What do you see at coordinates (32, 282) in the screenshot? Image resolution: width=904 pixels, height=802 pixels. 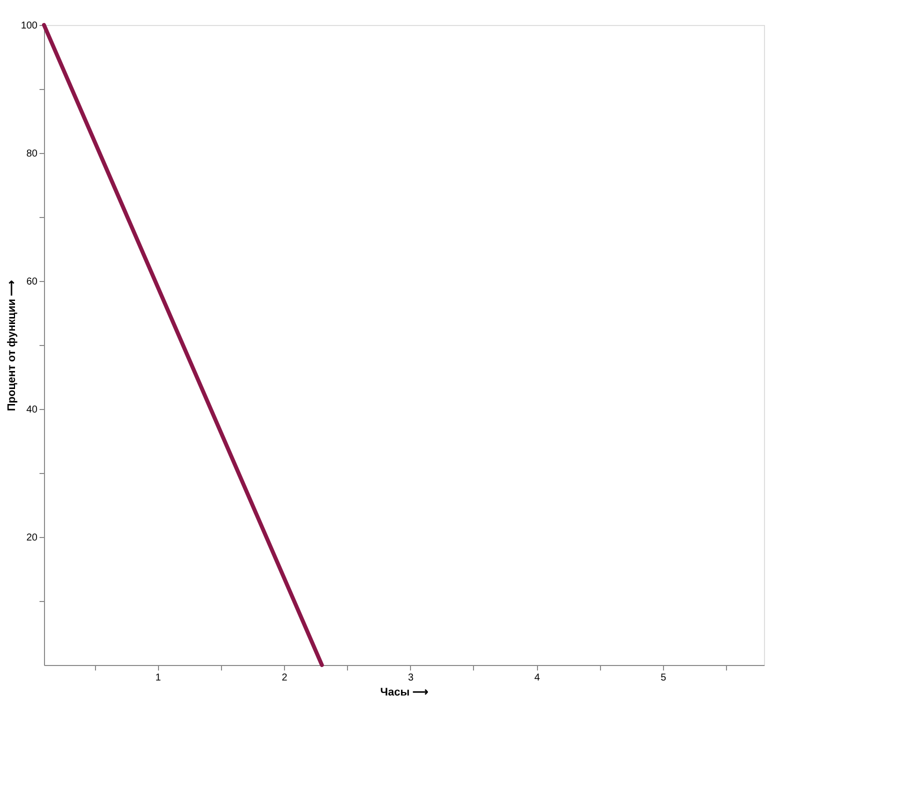 I see `y-tick-label: 60` at bounding box center [32, 282].